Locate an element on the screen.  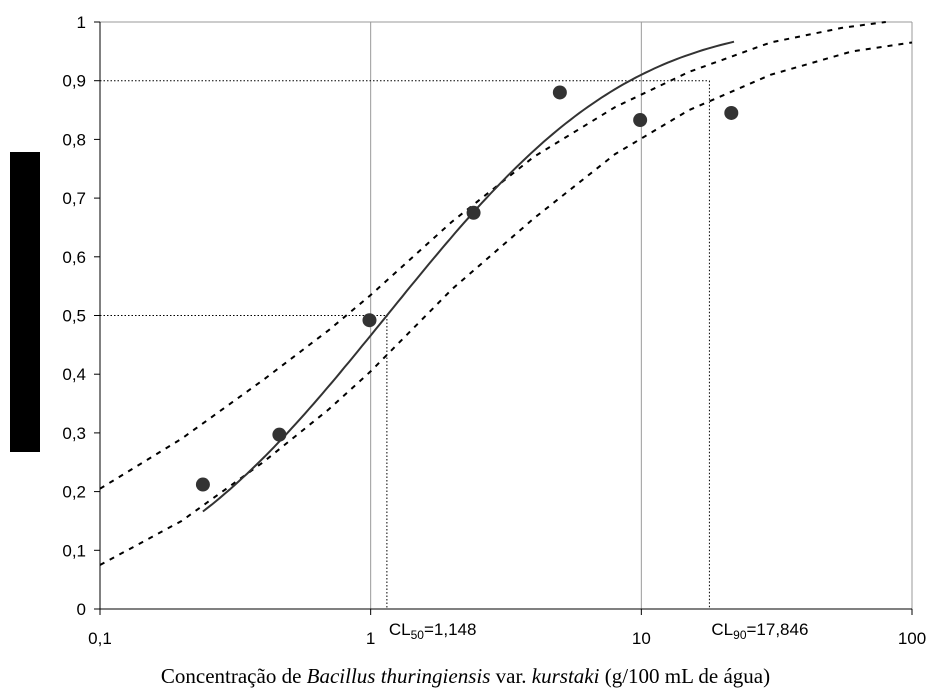
x-tick-label-1: 1 is located at coordinates (370, 638).